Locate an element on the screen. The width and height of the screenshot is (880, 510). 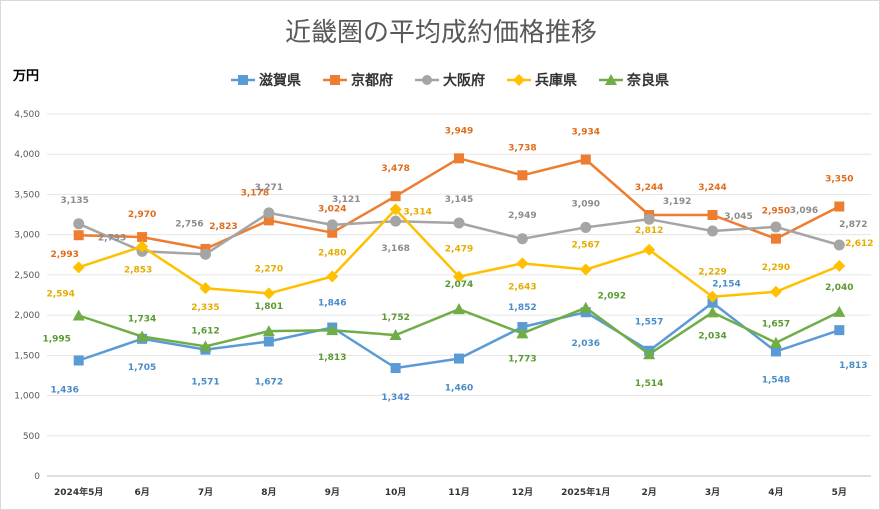
data-label: 3,178 is located at coordinates (255, 193).